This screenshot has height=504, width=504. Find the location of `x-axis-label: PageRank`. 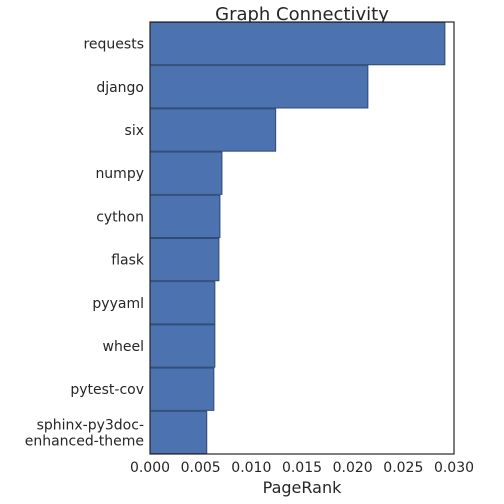

x-axis-label: PageRank is located at coordinates (302, 487).